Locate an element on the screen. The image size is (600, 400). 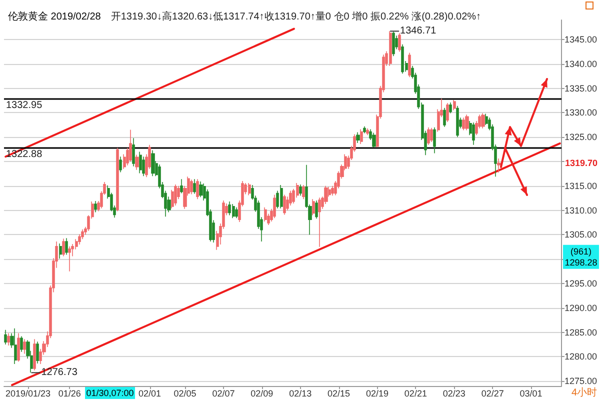
y-tick-label: 1345.00 is located at coordinates (581, 39).